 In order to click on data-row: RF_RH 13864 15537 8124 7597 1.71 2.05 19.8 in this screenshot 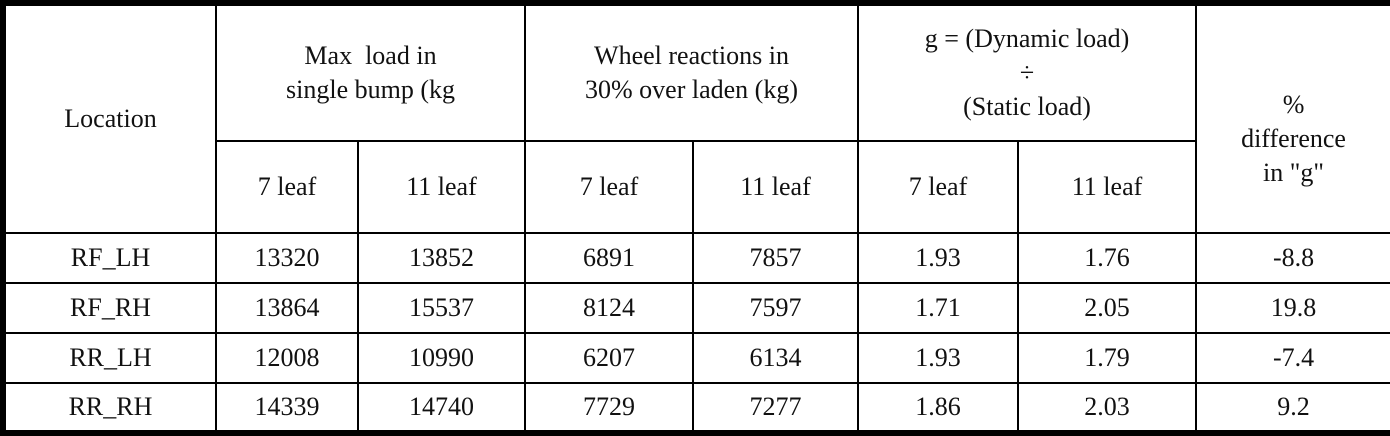, I will do `click(696, 308)`.